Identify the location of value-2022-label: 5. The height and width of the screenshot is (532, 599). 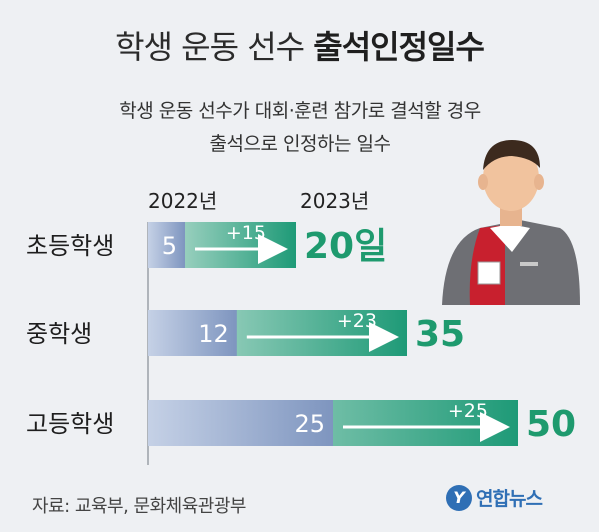
(169, 246).